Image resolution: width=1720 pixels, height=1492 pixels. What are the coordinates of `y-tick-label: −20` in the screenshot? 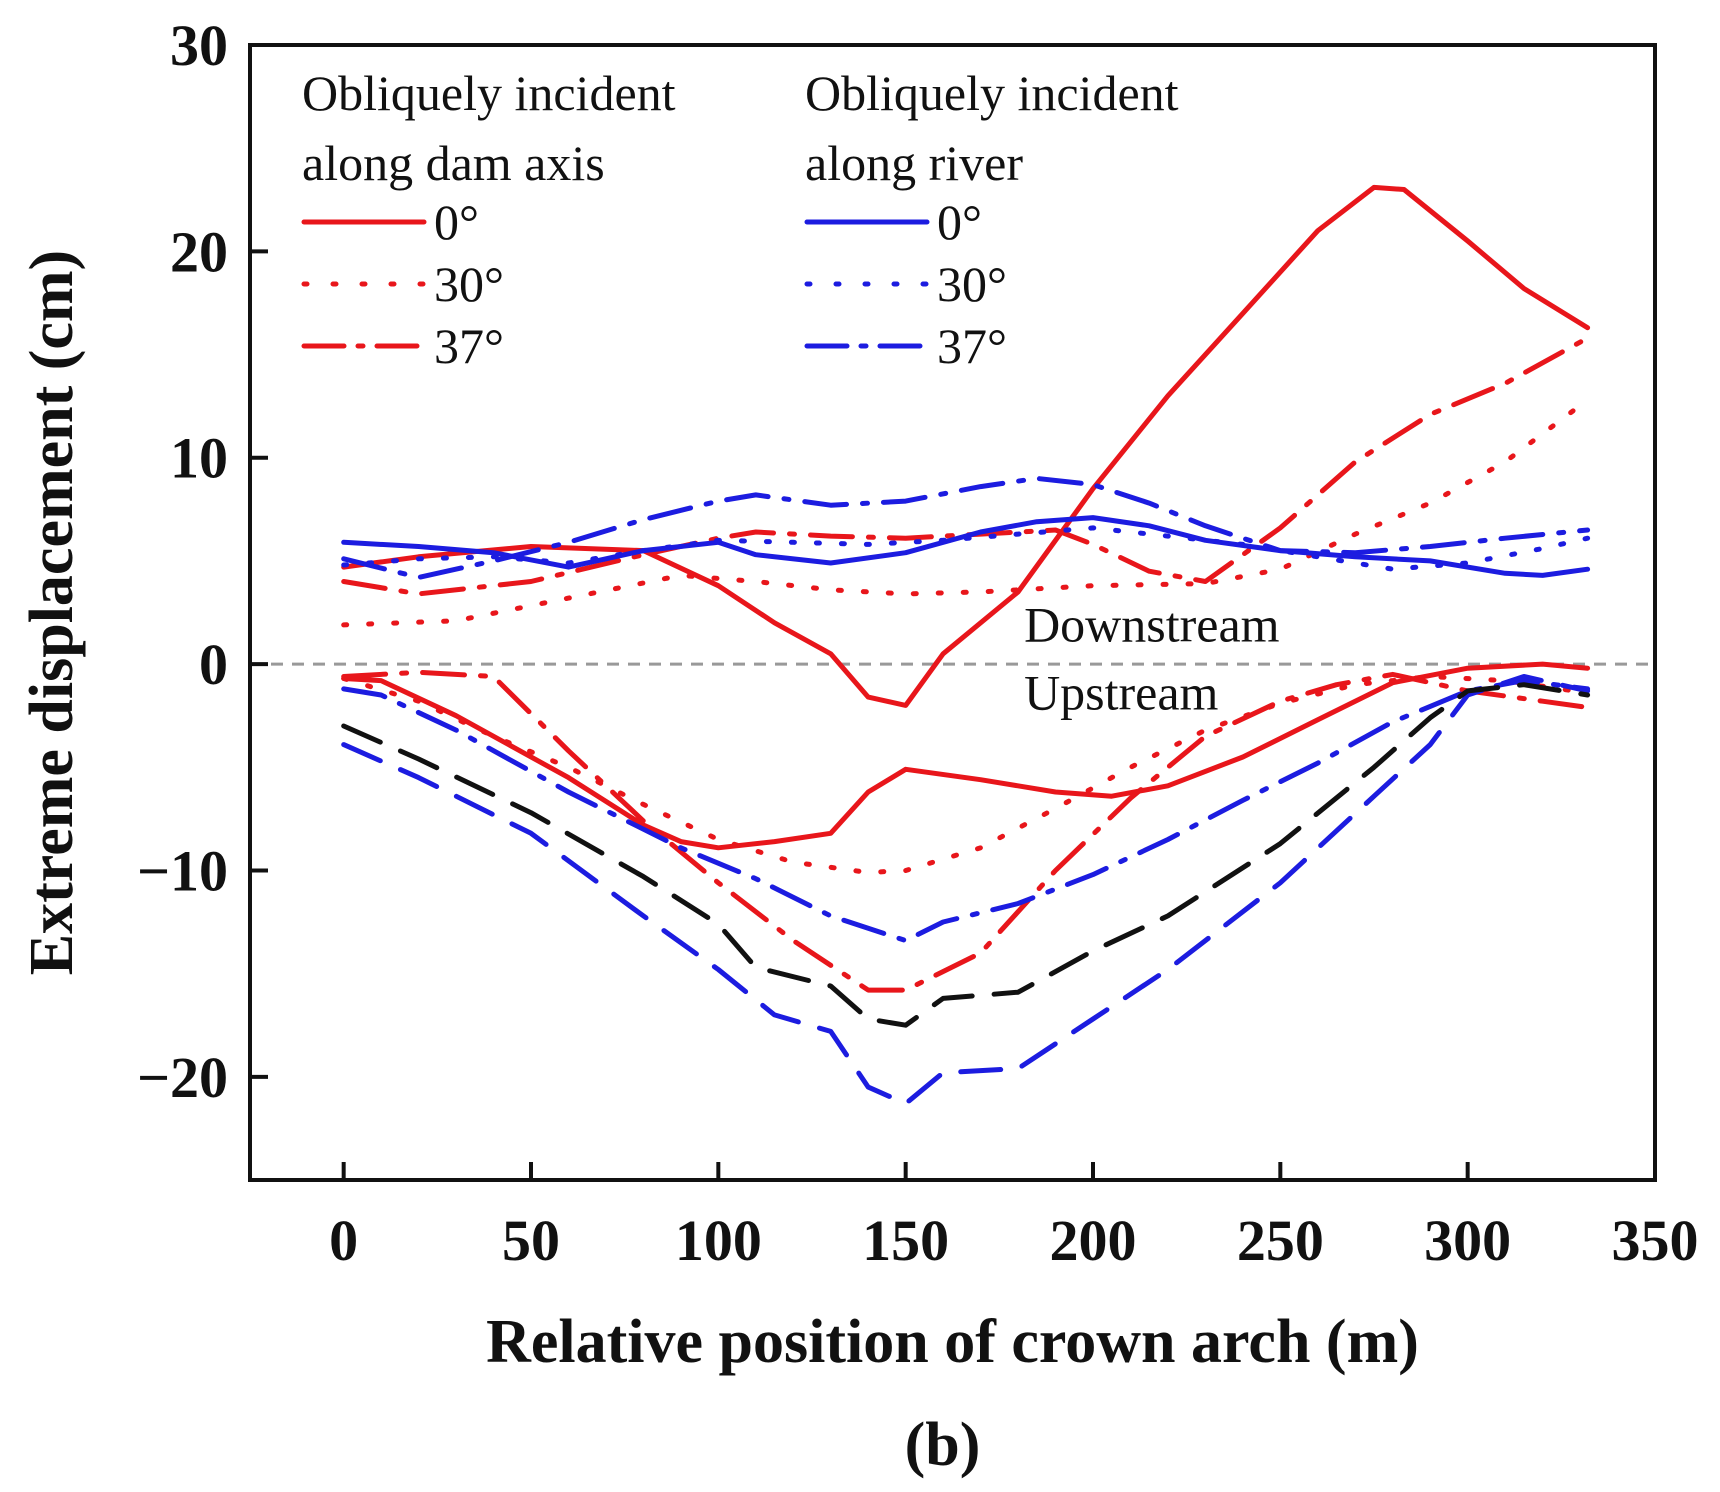 It's located at (182, 1077).